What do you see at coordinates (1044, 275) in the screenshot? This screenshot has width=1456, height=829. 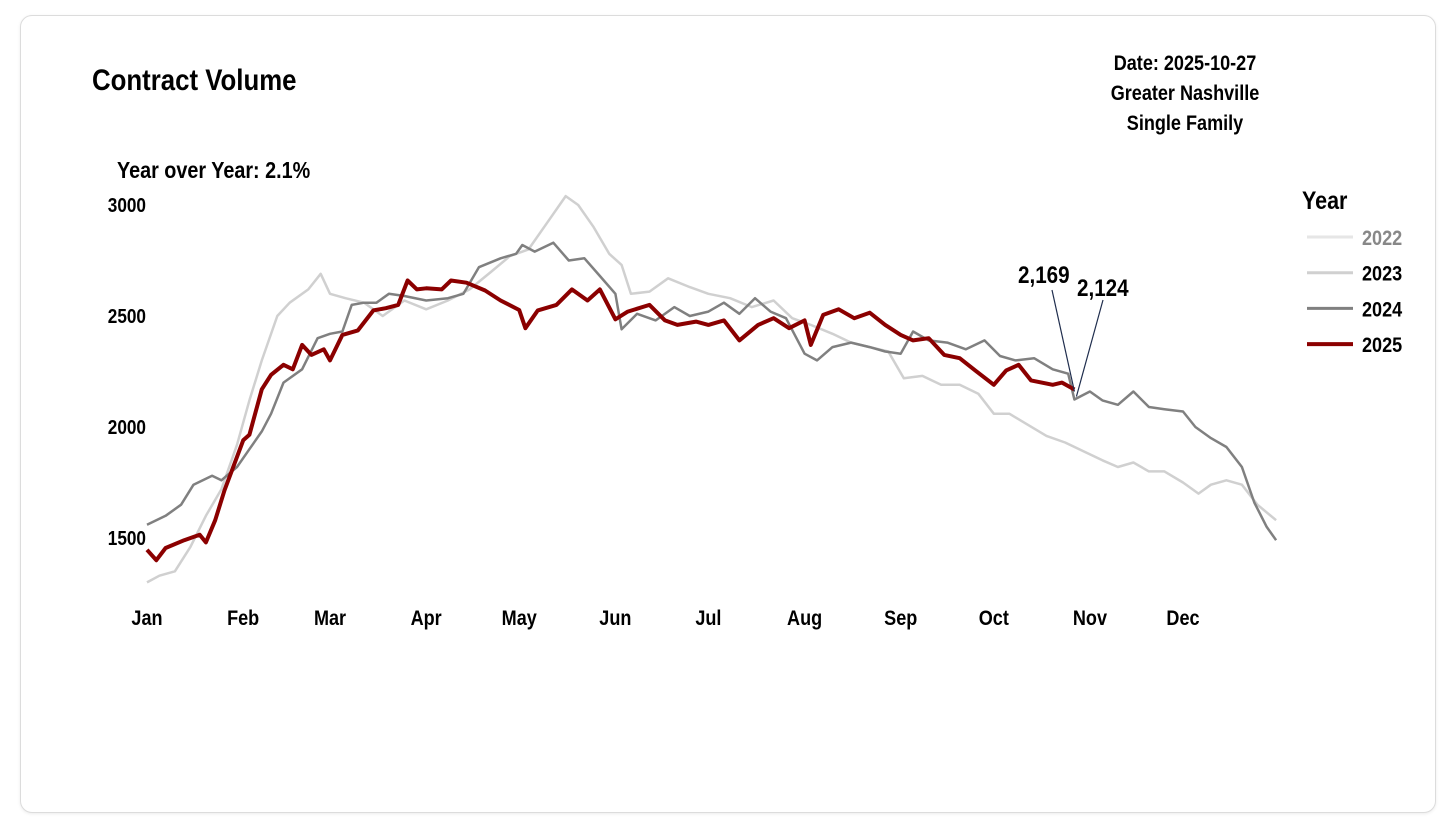 I see `annotation-label-2025: 2,169` at bounding box center [1044, 275].